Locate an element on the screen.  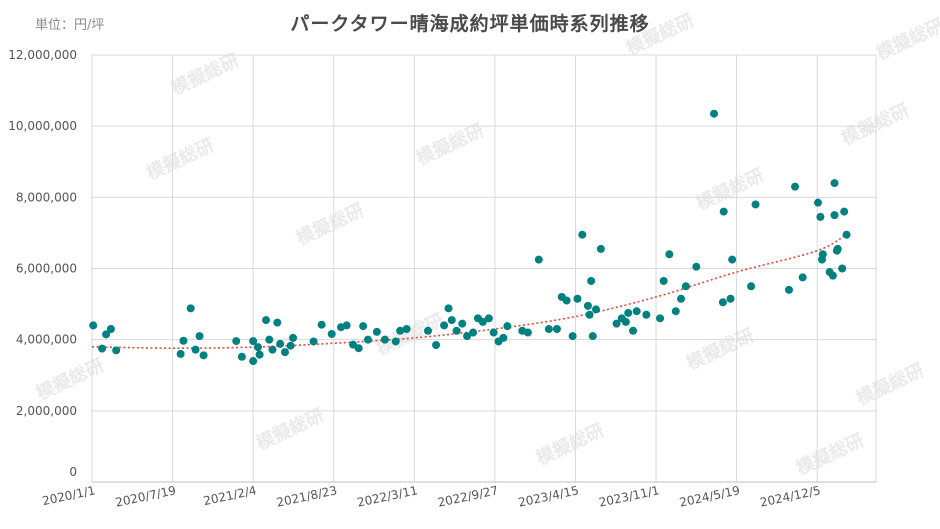
x-tick-label: 2024/5/19 is located at coordinates (709, 496).